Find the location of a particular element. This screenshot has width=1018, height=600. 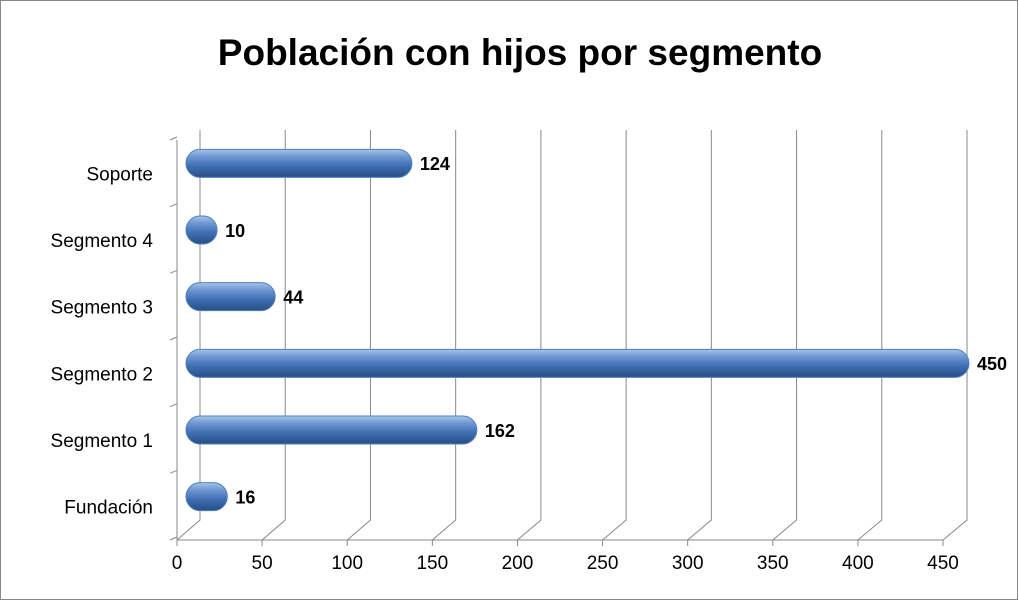

data-label: 10 is located at coordinates (235, 231).